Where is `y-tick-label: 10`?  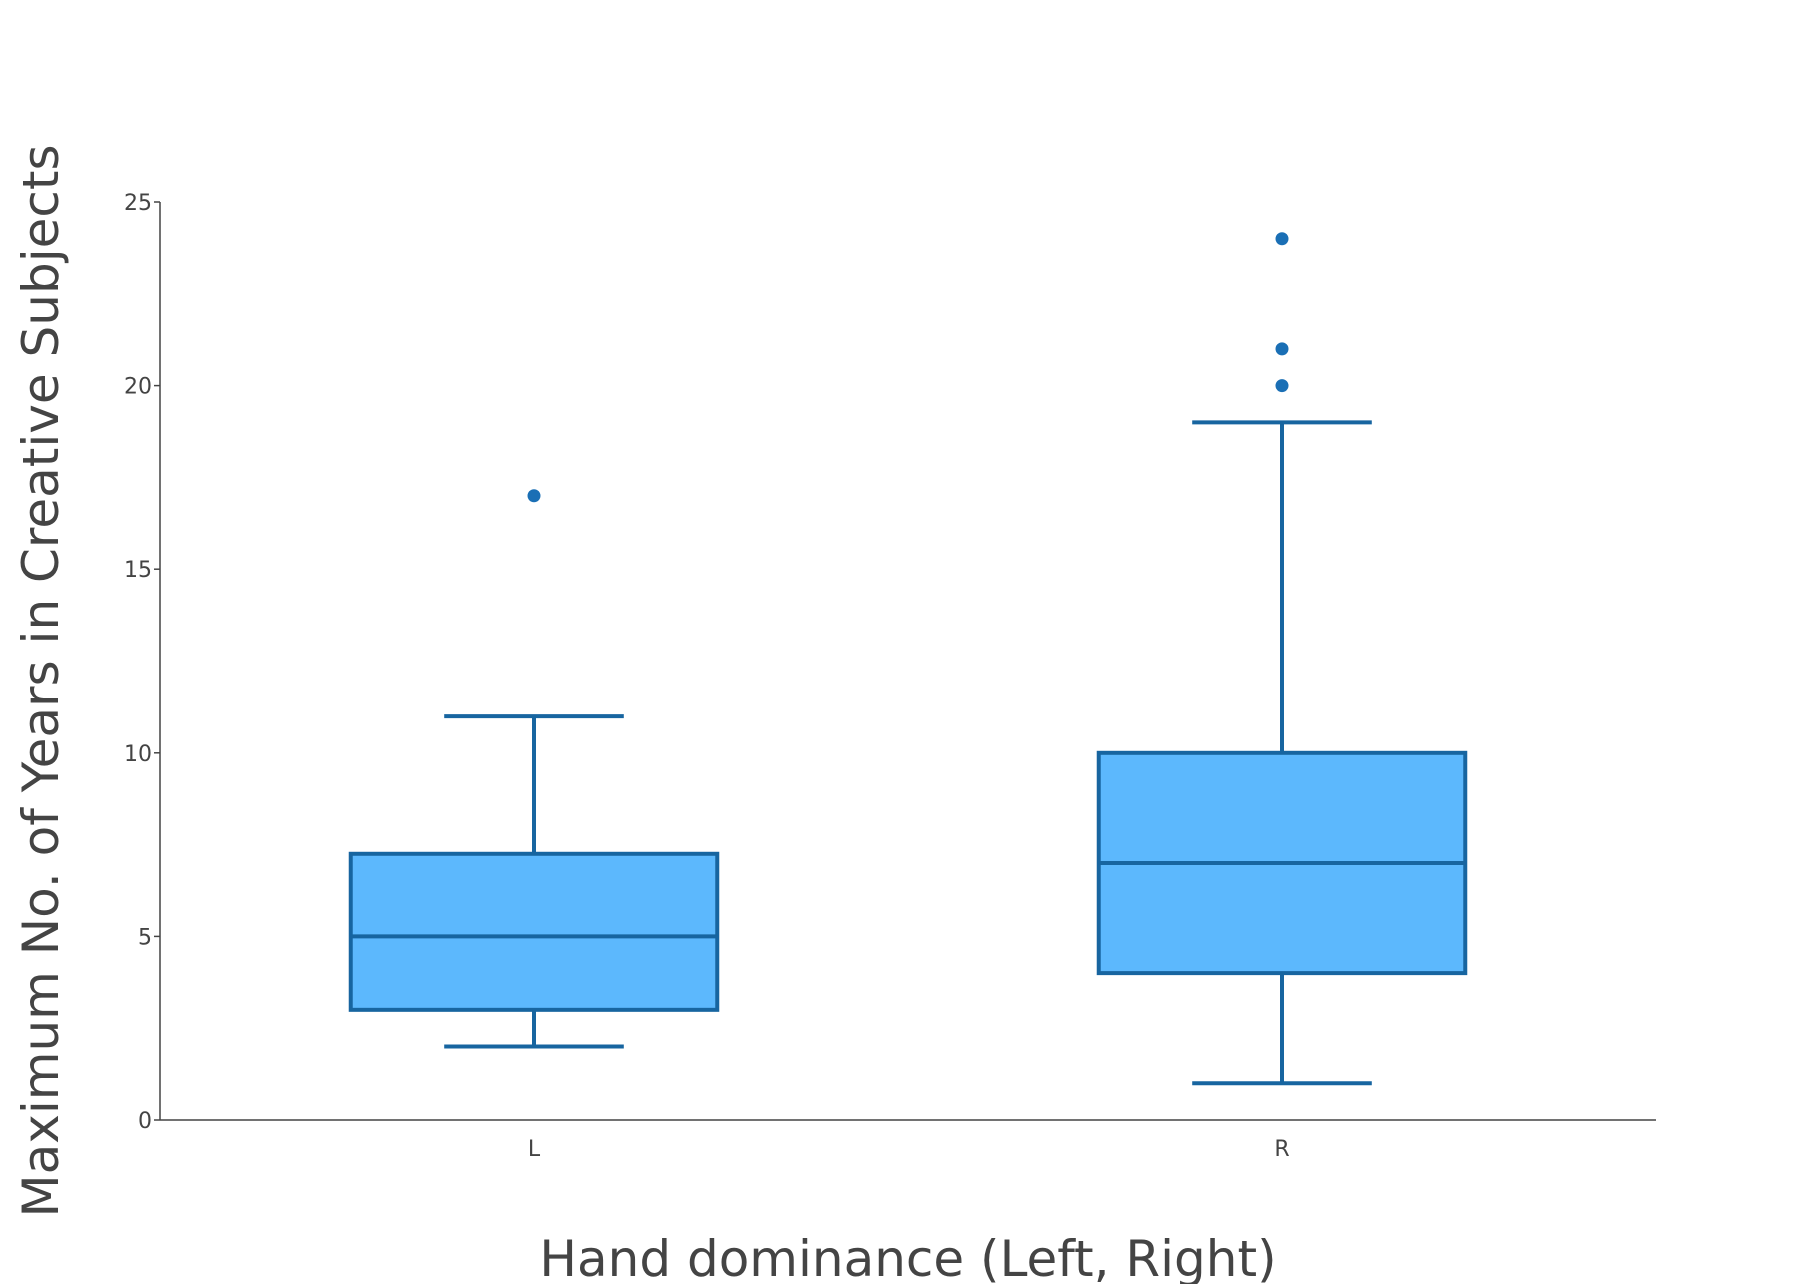 y-tick-label: 10 is located at coordinates (138, 754).